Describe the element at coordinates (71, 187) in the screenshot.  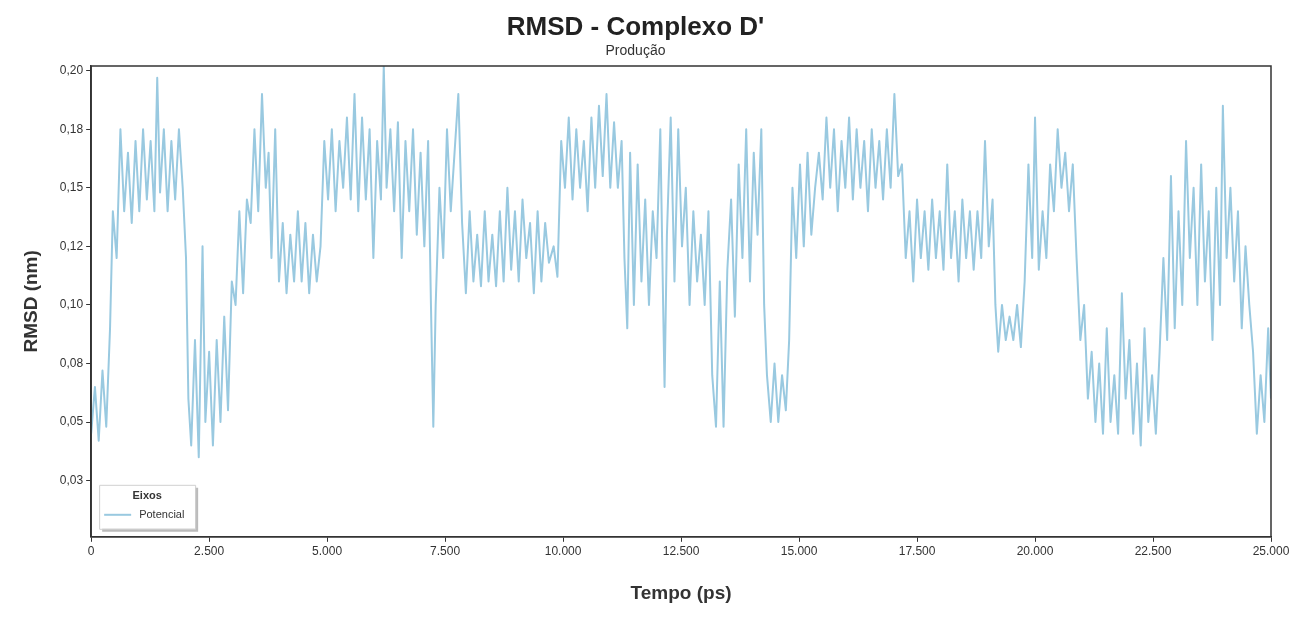
I see `y-tick-label: 0,15` at that location.